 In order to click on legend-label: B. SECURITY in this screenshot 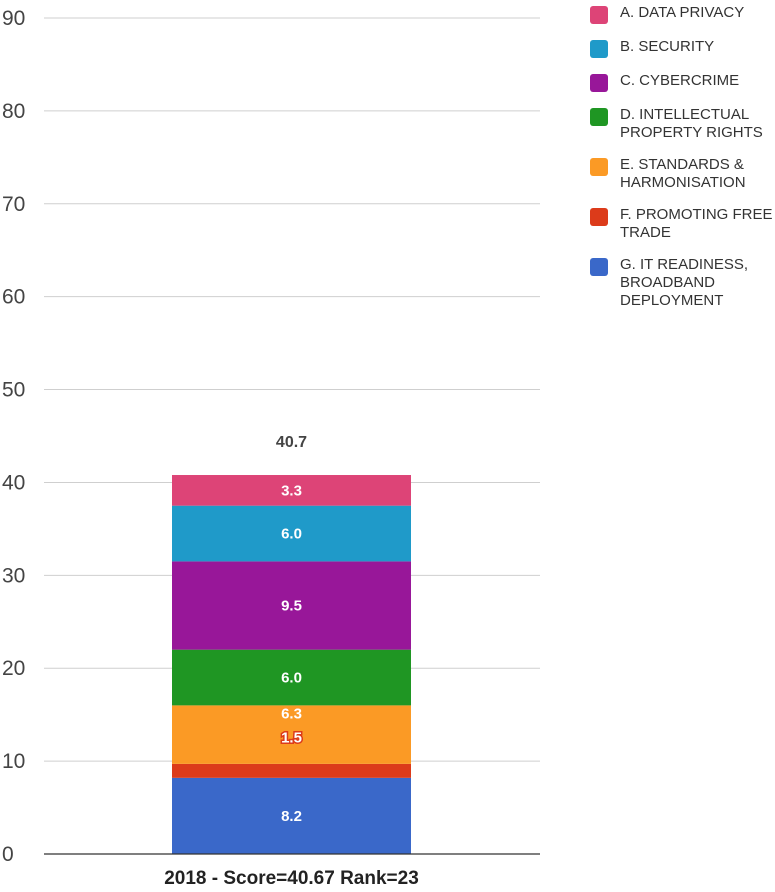, I will do `click(667, 46)`.